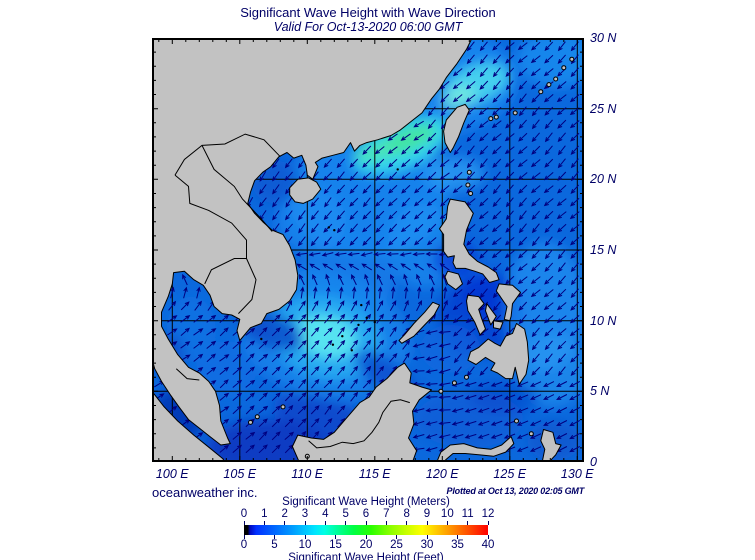  Describe the element at coordinates (386, 514) in the screenshot. I see `meters_values-label: 7` at that location.